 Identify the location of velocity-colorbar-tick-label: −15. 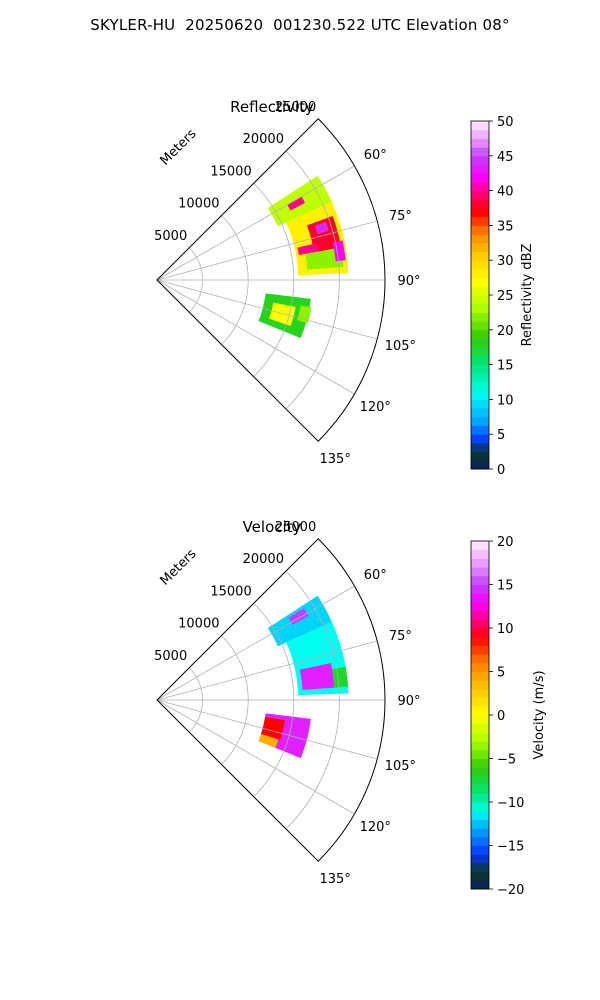
(510, 847).